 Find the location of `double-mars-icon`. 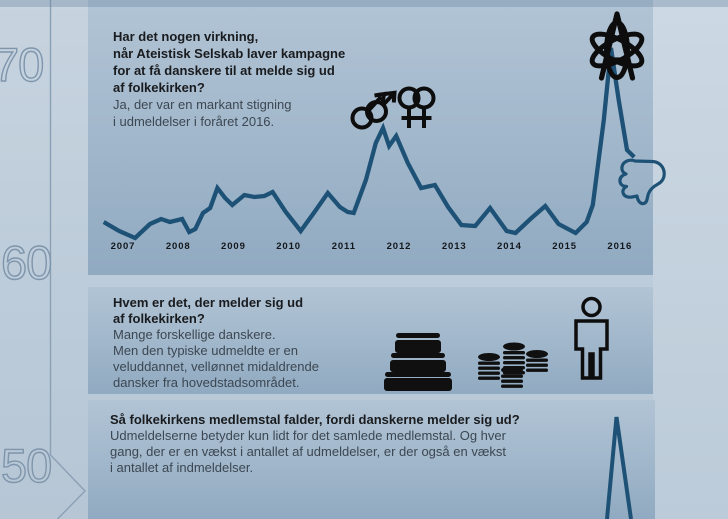

double-mars-icon is located at coordinates (373, 110).